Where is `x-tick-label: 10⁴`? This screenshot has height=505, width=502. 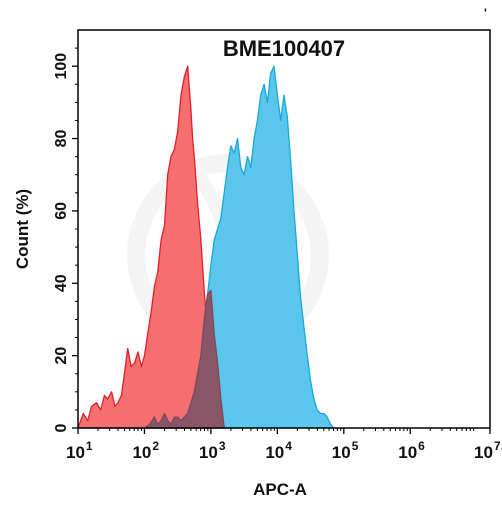
x-tick-label: 10⁴ is located at coordinates (278, 450).